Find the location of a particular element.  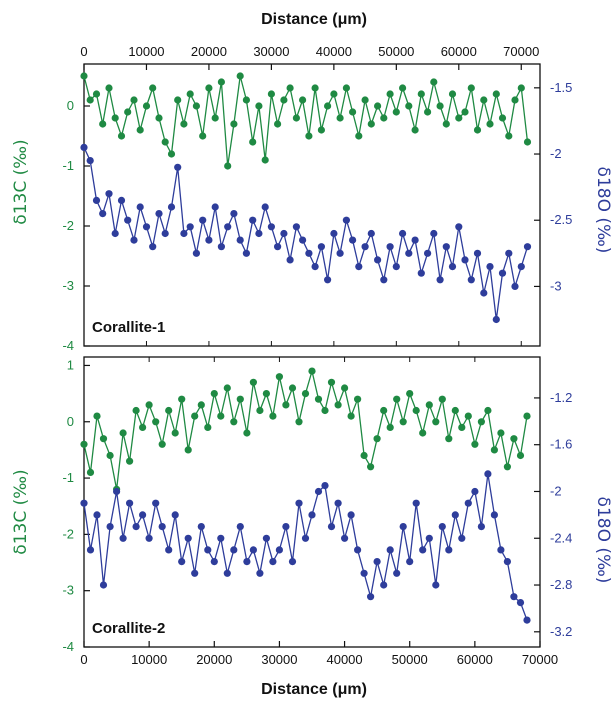

x-axis-title-bottom: Distance (μm) is located at coordinates (314, 689).